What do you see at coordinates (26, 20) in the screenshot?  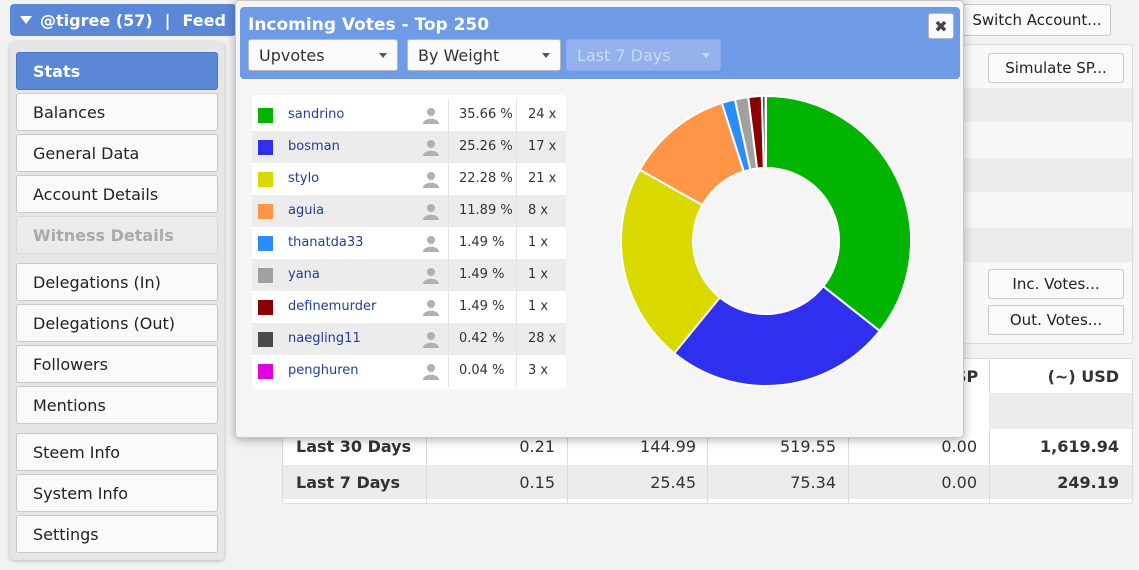 I see `caret-down-icon` at bounding box center [26, 20].